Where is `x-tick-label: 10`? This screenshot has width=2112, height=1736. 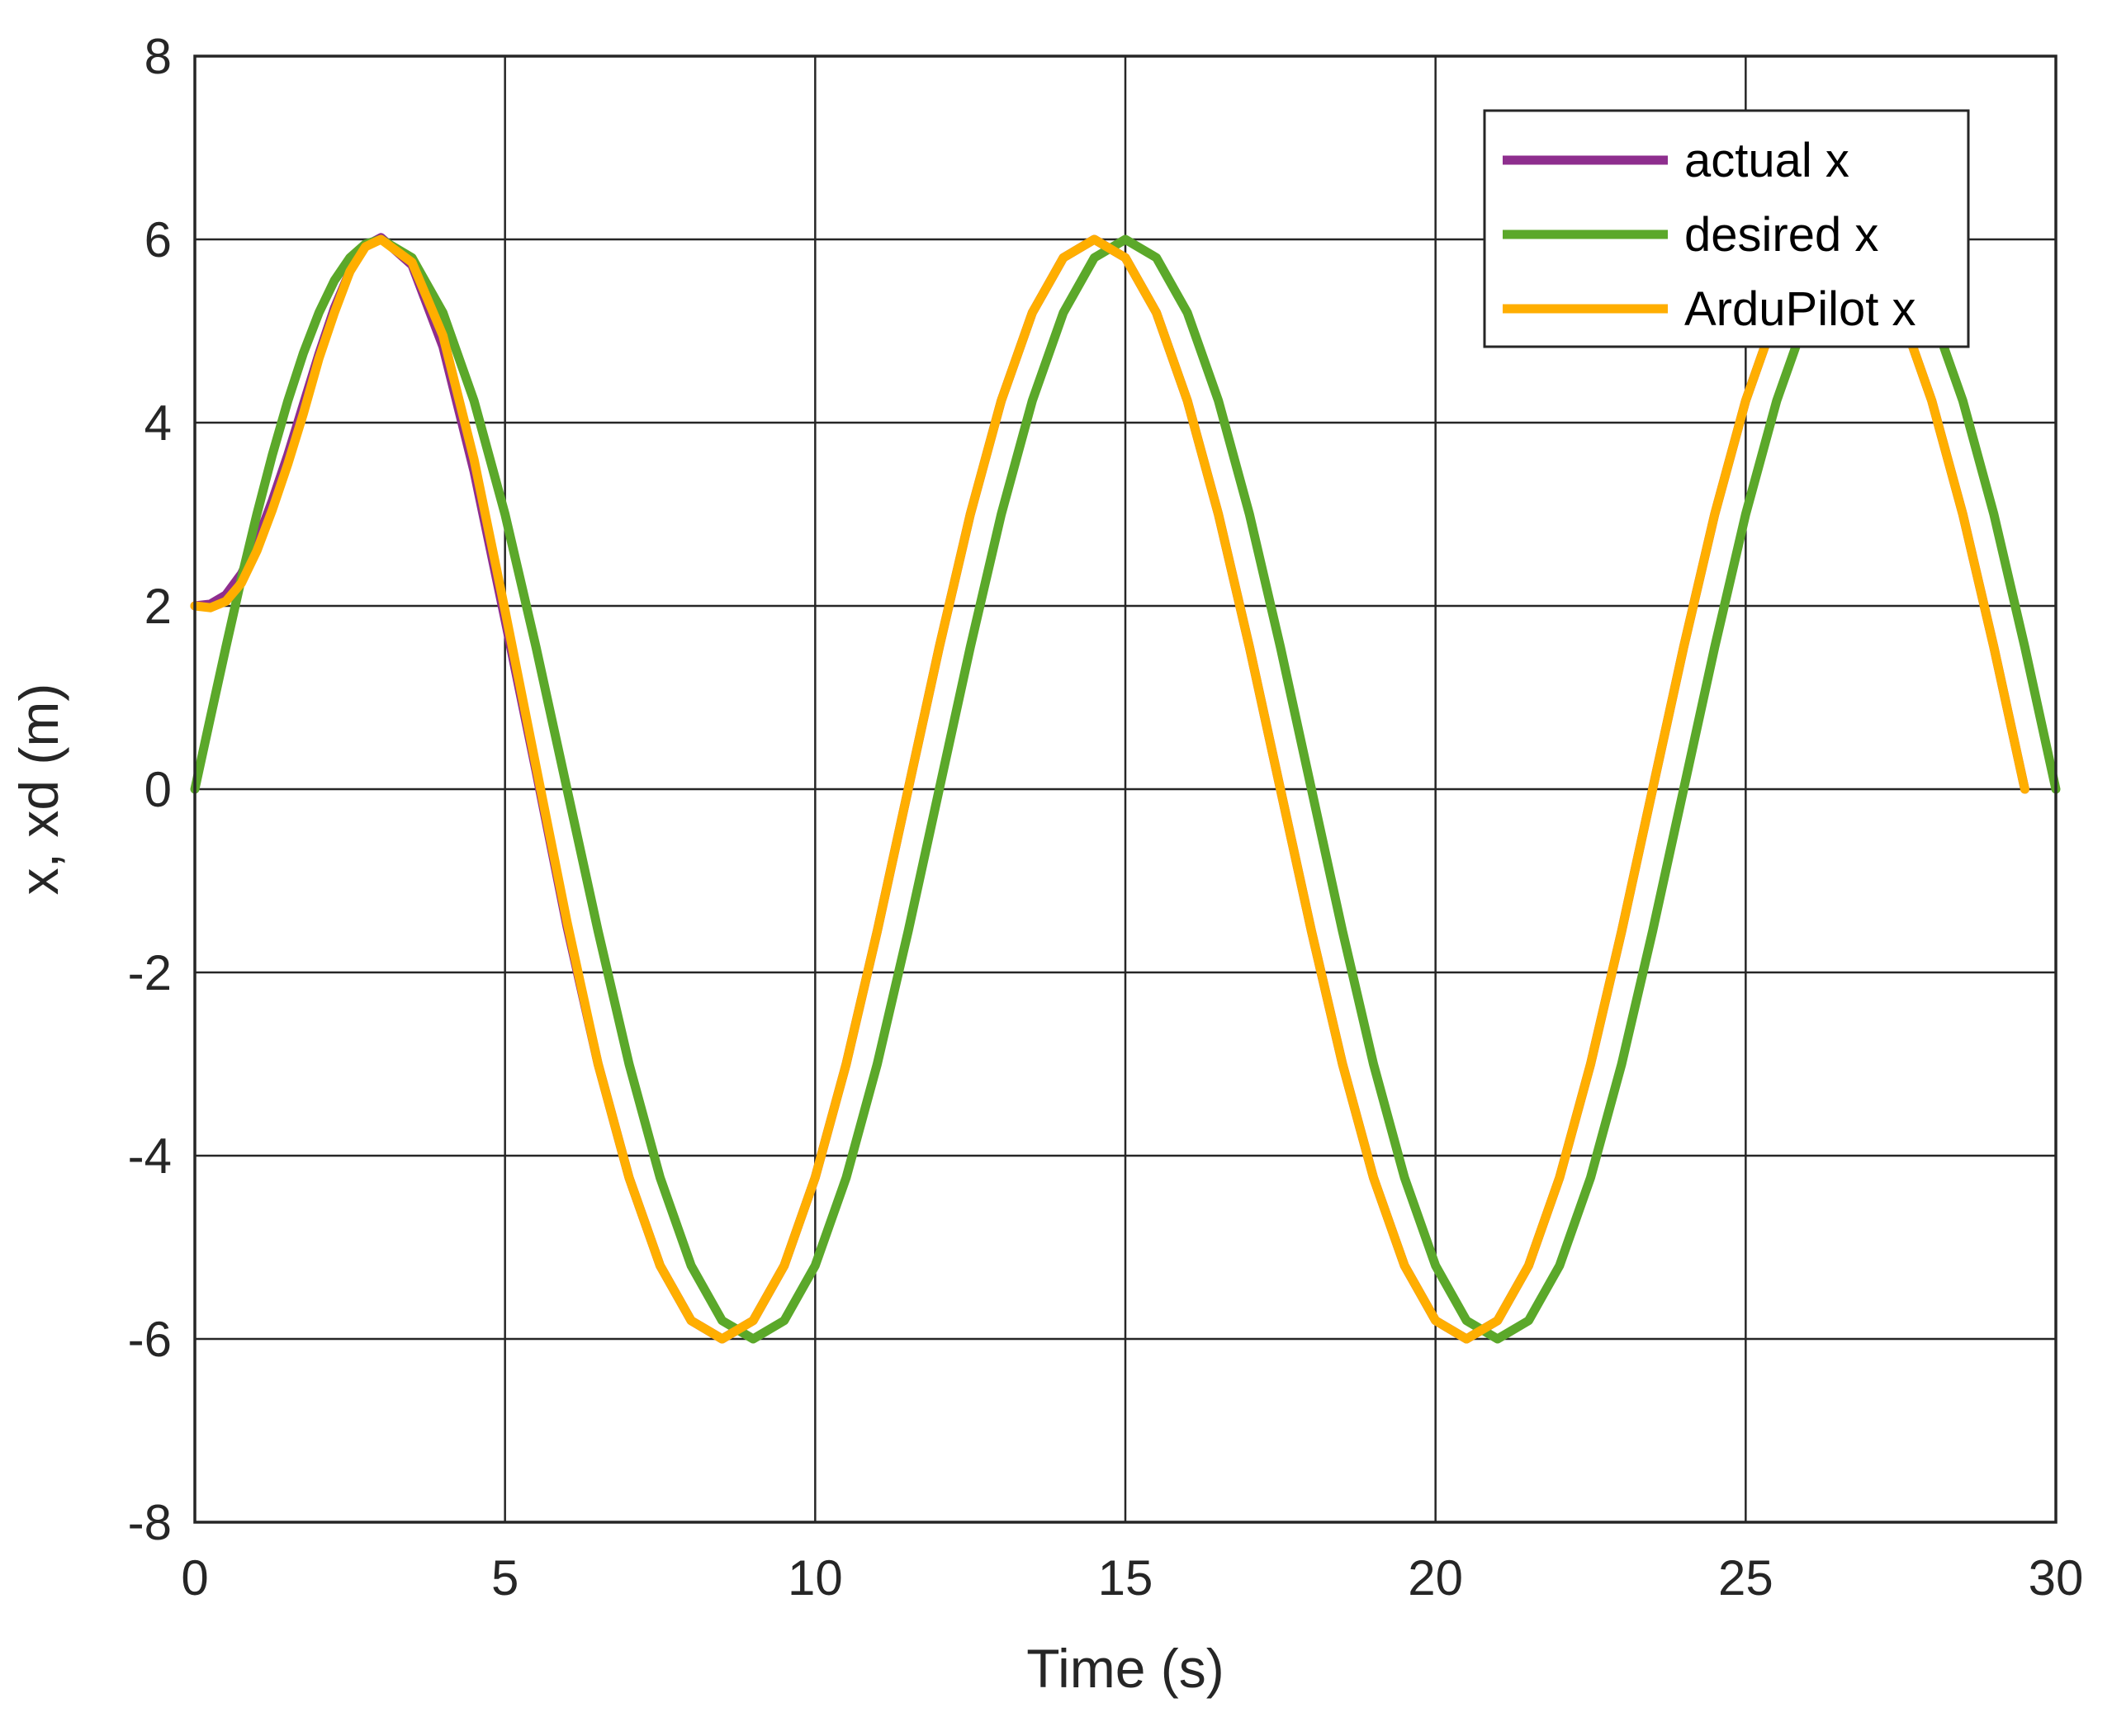 x-tick-label: 10 is located at coordinates (816, 1578).